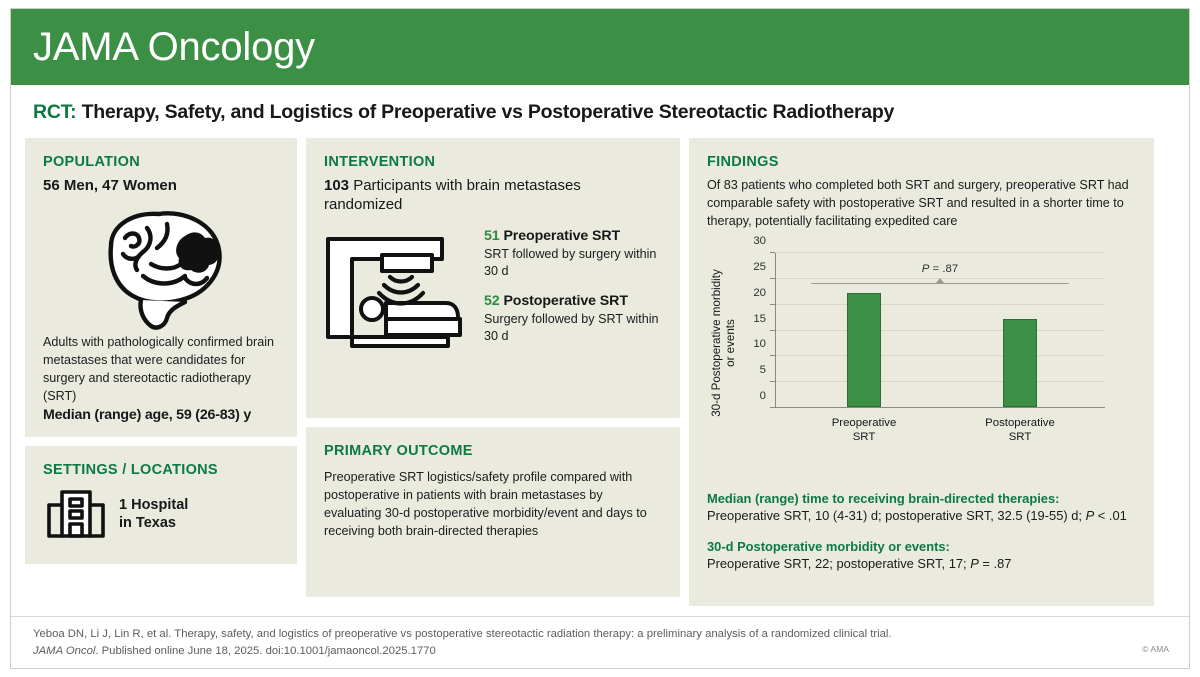 The width and height of the screenshot is (1200, 677). I want to click on p-value-bracket-line, so click(940, 284).